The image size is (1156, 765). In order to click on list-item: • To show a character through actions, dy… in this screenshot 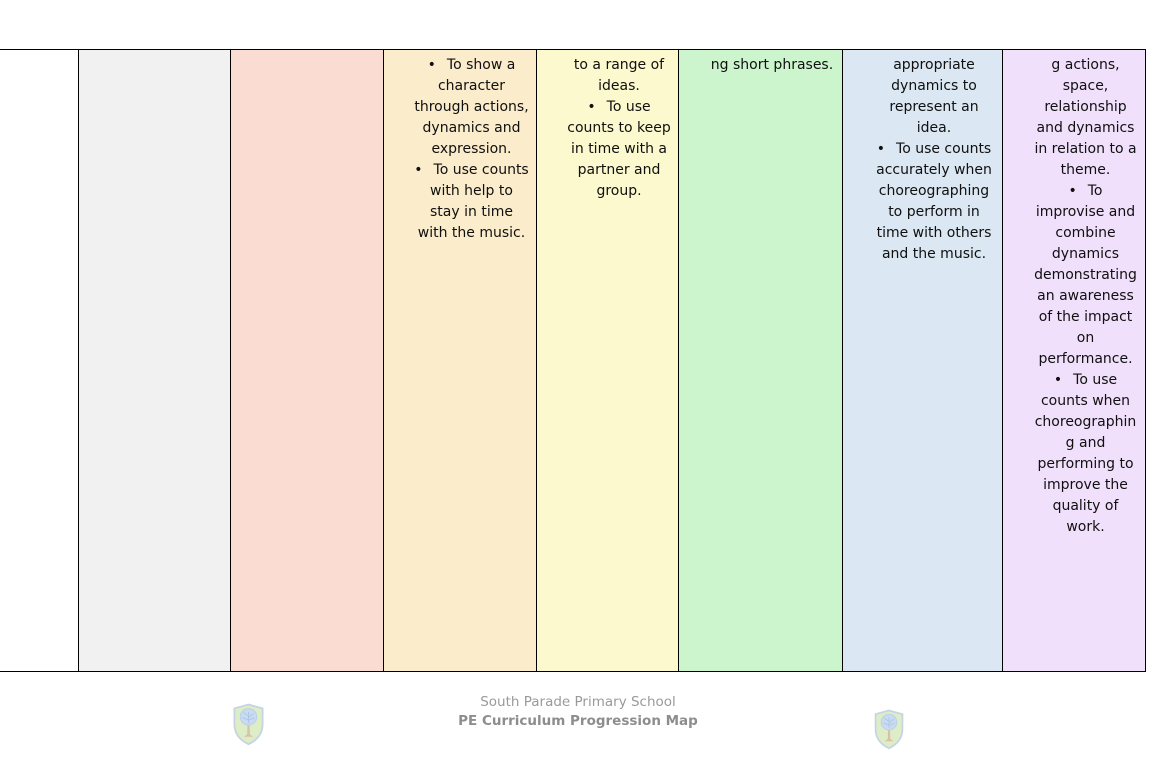, I will do `click(471, 107)`.